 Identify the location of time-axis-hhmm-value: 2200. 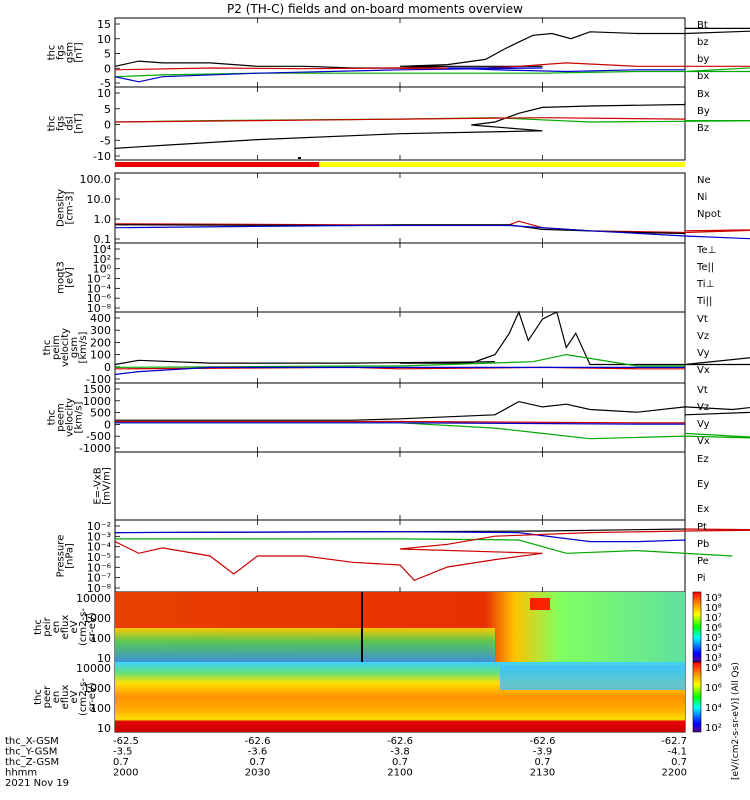
(674, 773).